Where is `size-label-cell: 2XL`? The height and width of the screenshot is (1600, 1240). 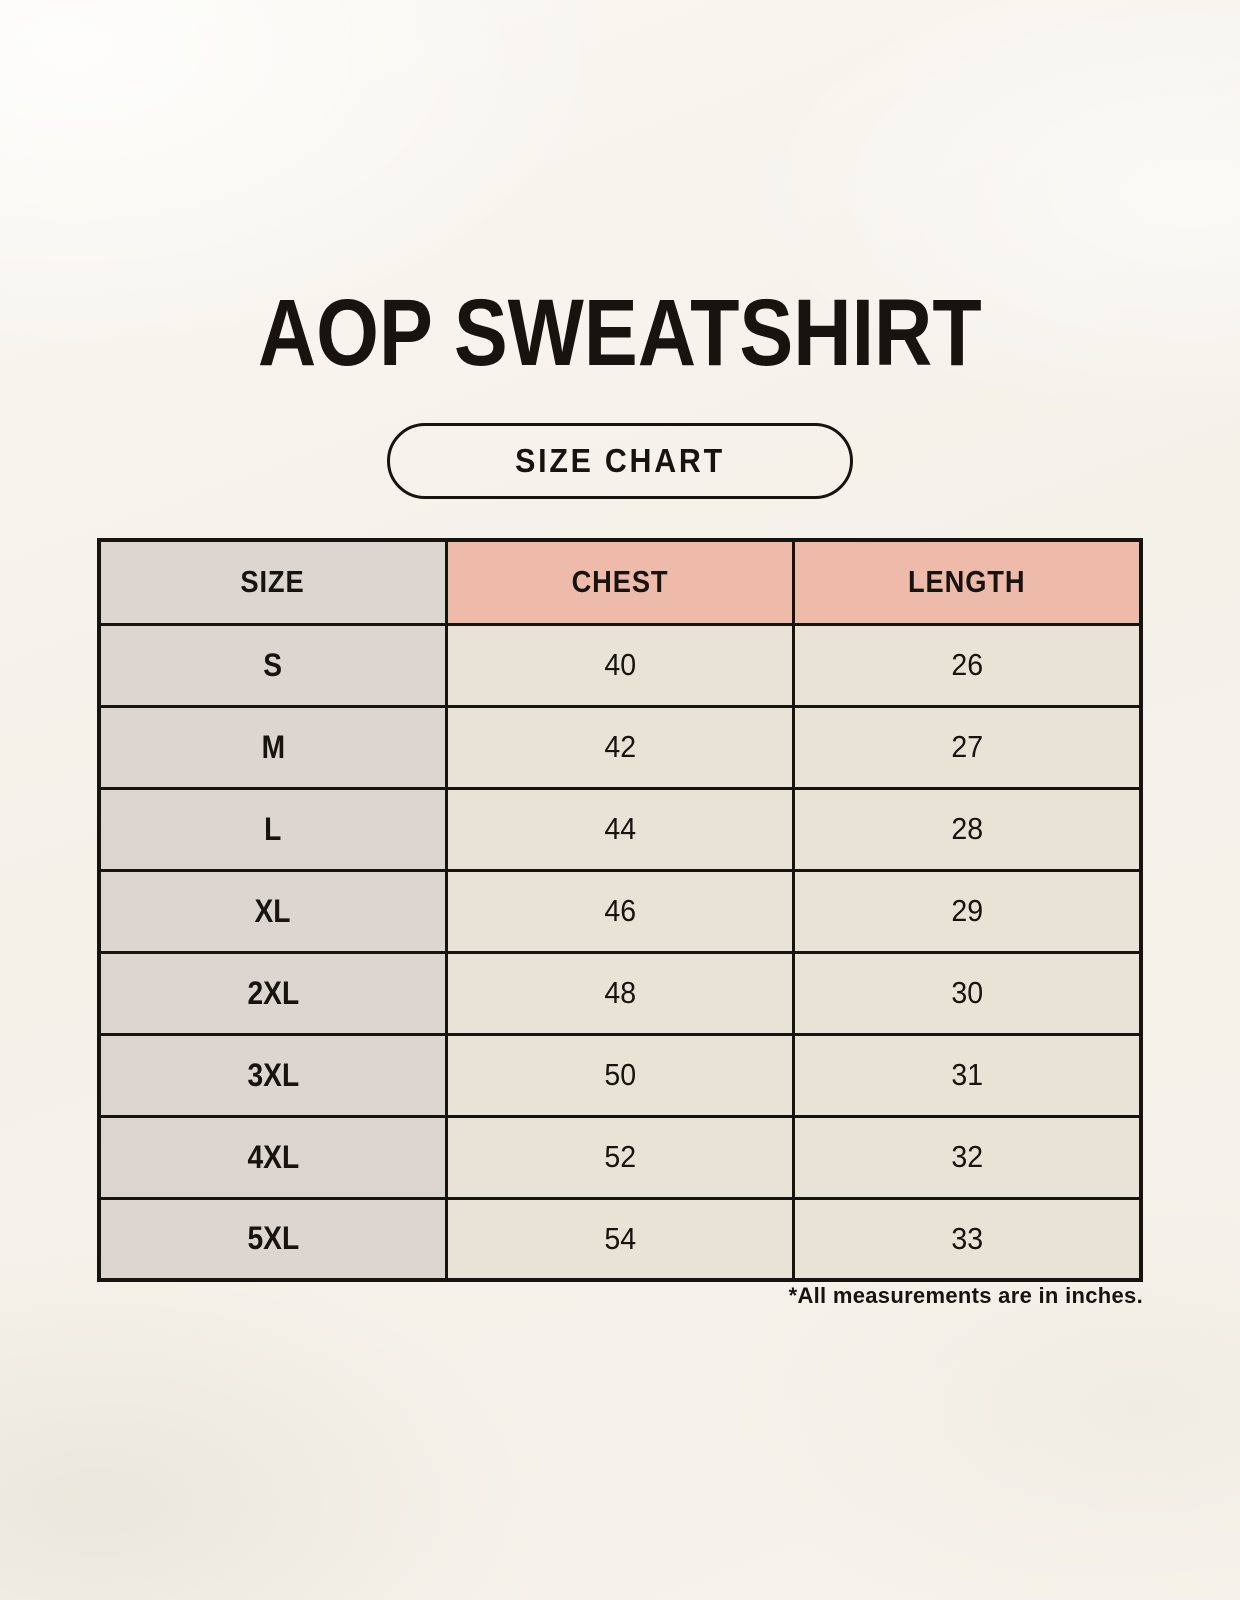
size-label-cell: 2XL is located at coordinates (272, 993).